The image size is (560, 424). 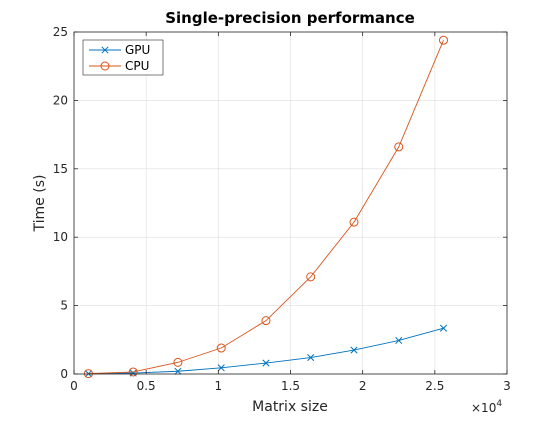 I want to click on legend: GPU CPU, so click(x=123, y=57).